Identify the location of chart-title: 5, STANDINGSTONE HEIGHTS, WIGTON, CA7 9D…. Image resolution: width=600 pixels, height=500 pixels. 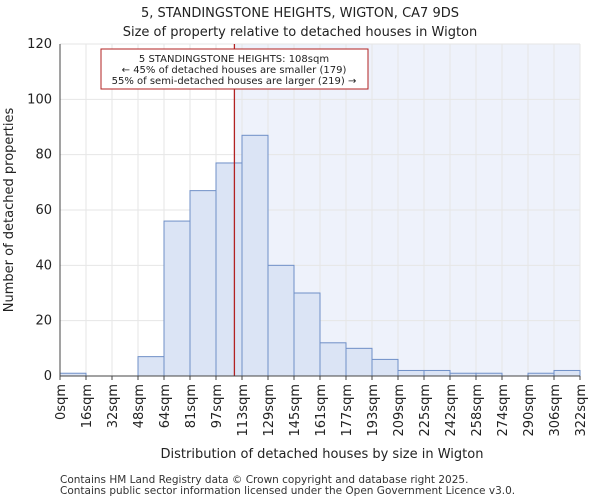
(300, 13).